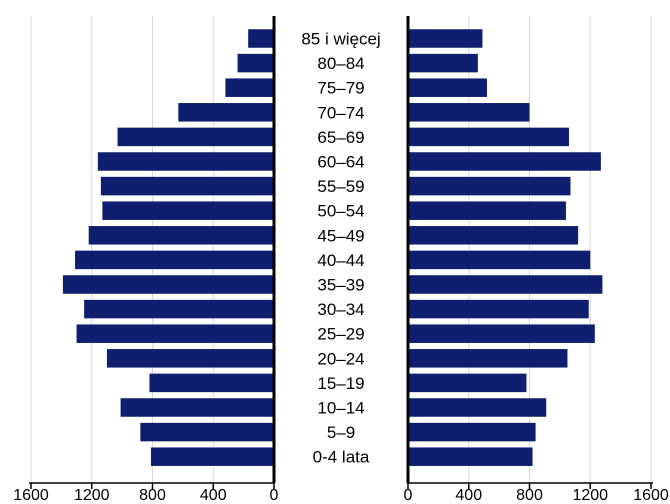 This screenshot has height=504, width=670. What do you see at coordinates (274, 495) in the screenshot?
I see `left-tick-label: 0` at bounding box center [274, 495].